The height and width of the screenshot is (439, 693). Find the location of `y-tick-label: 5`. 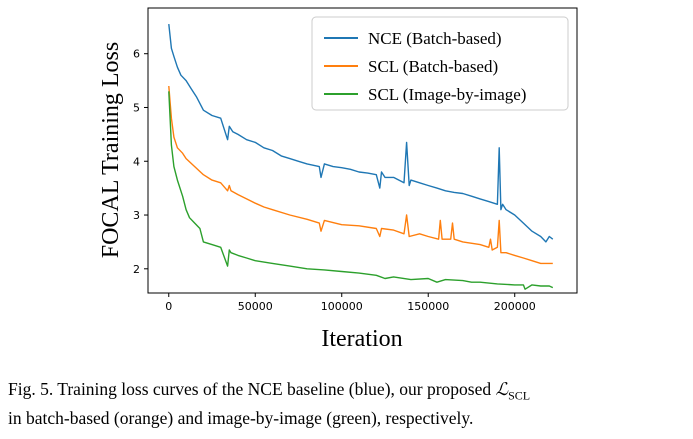

y-tick-label: 5 is located at coordinates (136, 107).